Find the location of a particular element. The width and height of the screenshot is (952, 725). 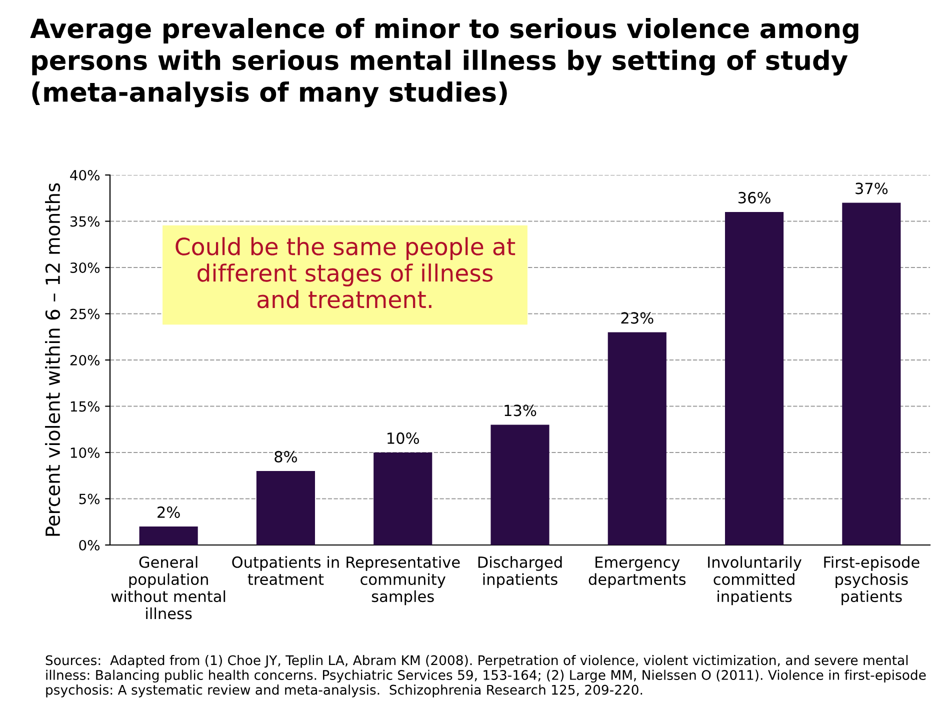

y-tick-label: 20% is located at coordinates (85, 360).